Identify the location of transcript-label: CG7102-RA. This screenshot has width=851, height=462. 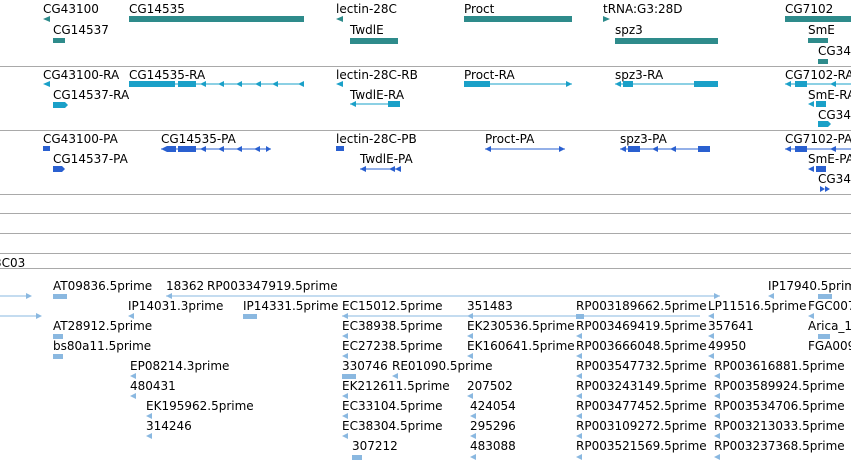
(818, 75).